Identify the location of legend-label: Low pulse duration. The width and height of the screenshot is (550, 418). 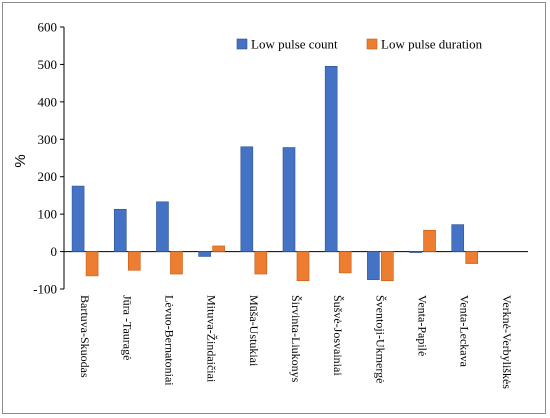
(432, 44).